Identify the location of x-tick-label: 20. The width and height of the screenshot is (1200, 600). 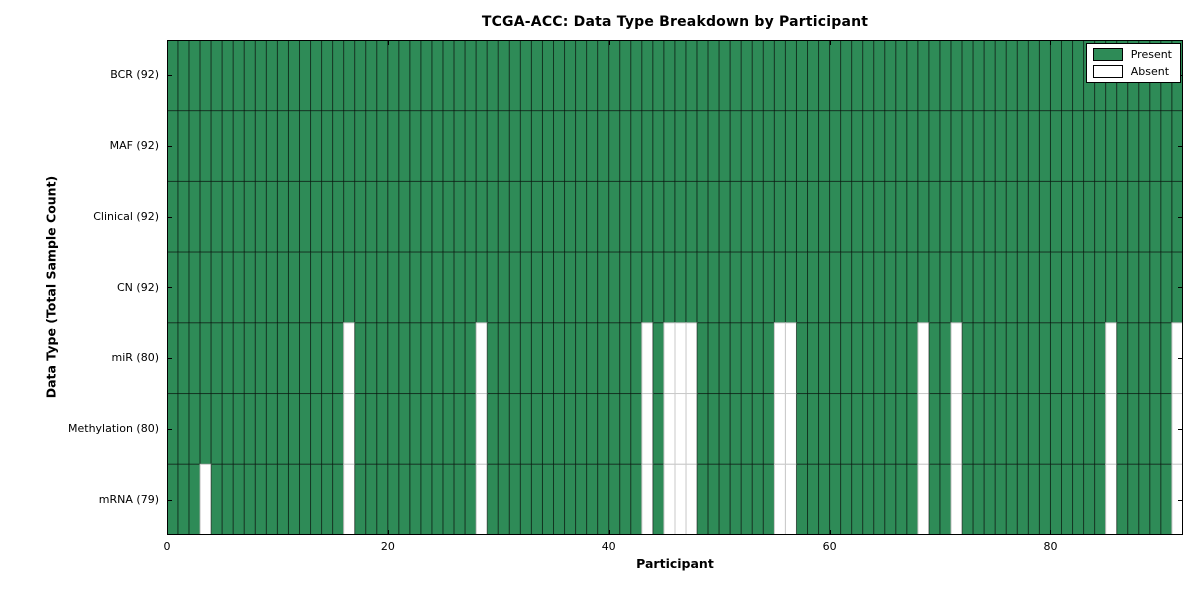
(387, 546).